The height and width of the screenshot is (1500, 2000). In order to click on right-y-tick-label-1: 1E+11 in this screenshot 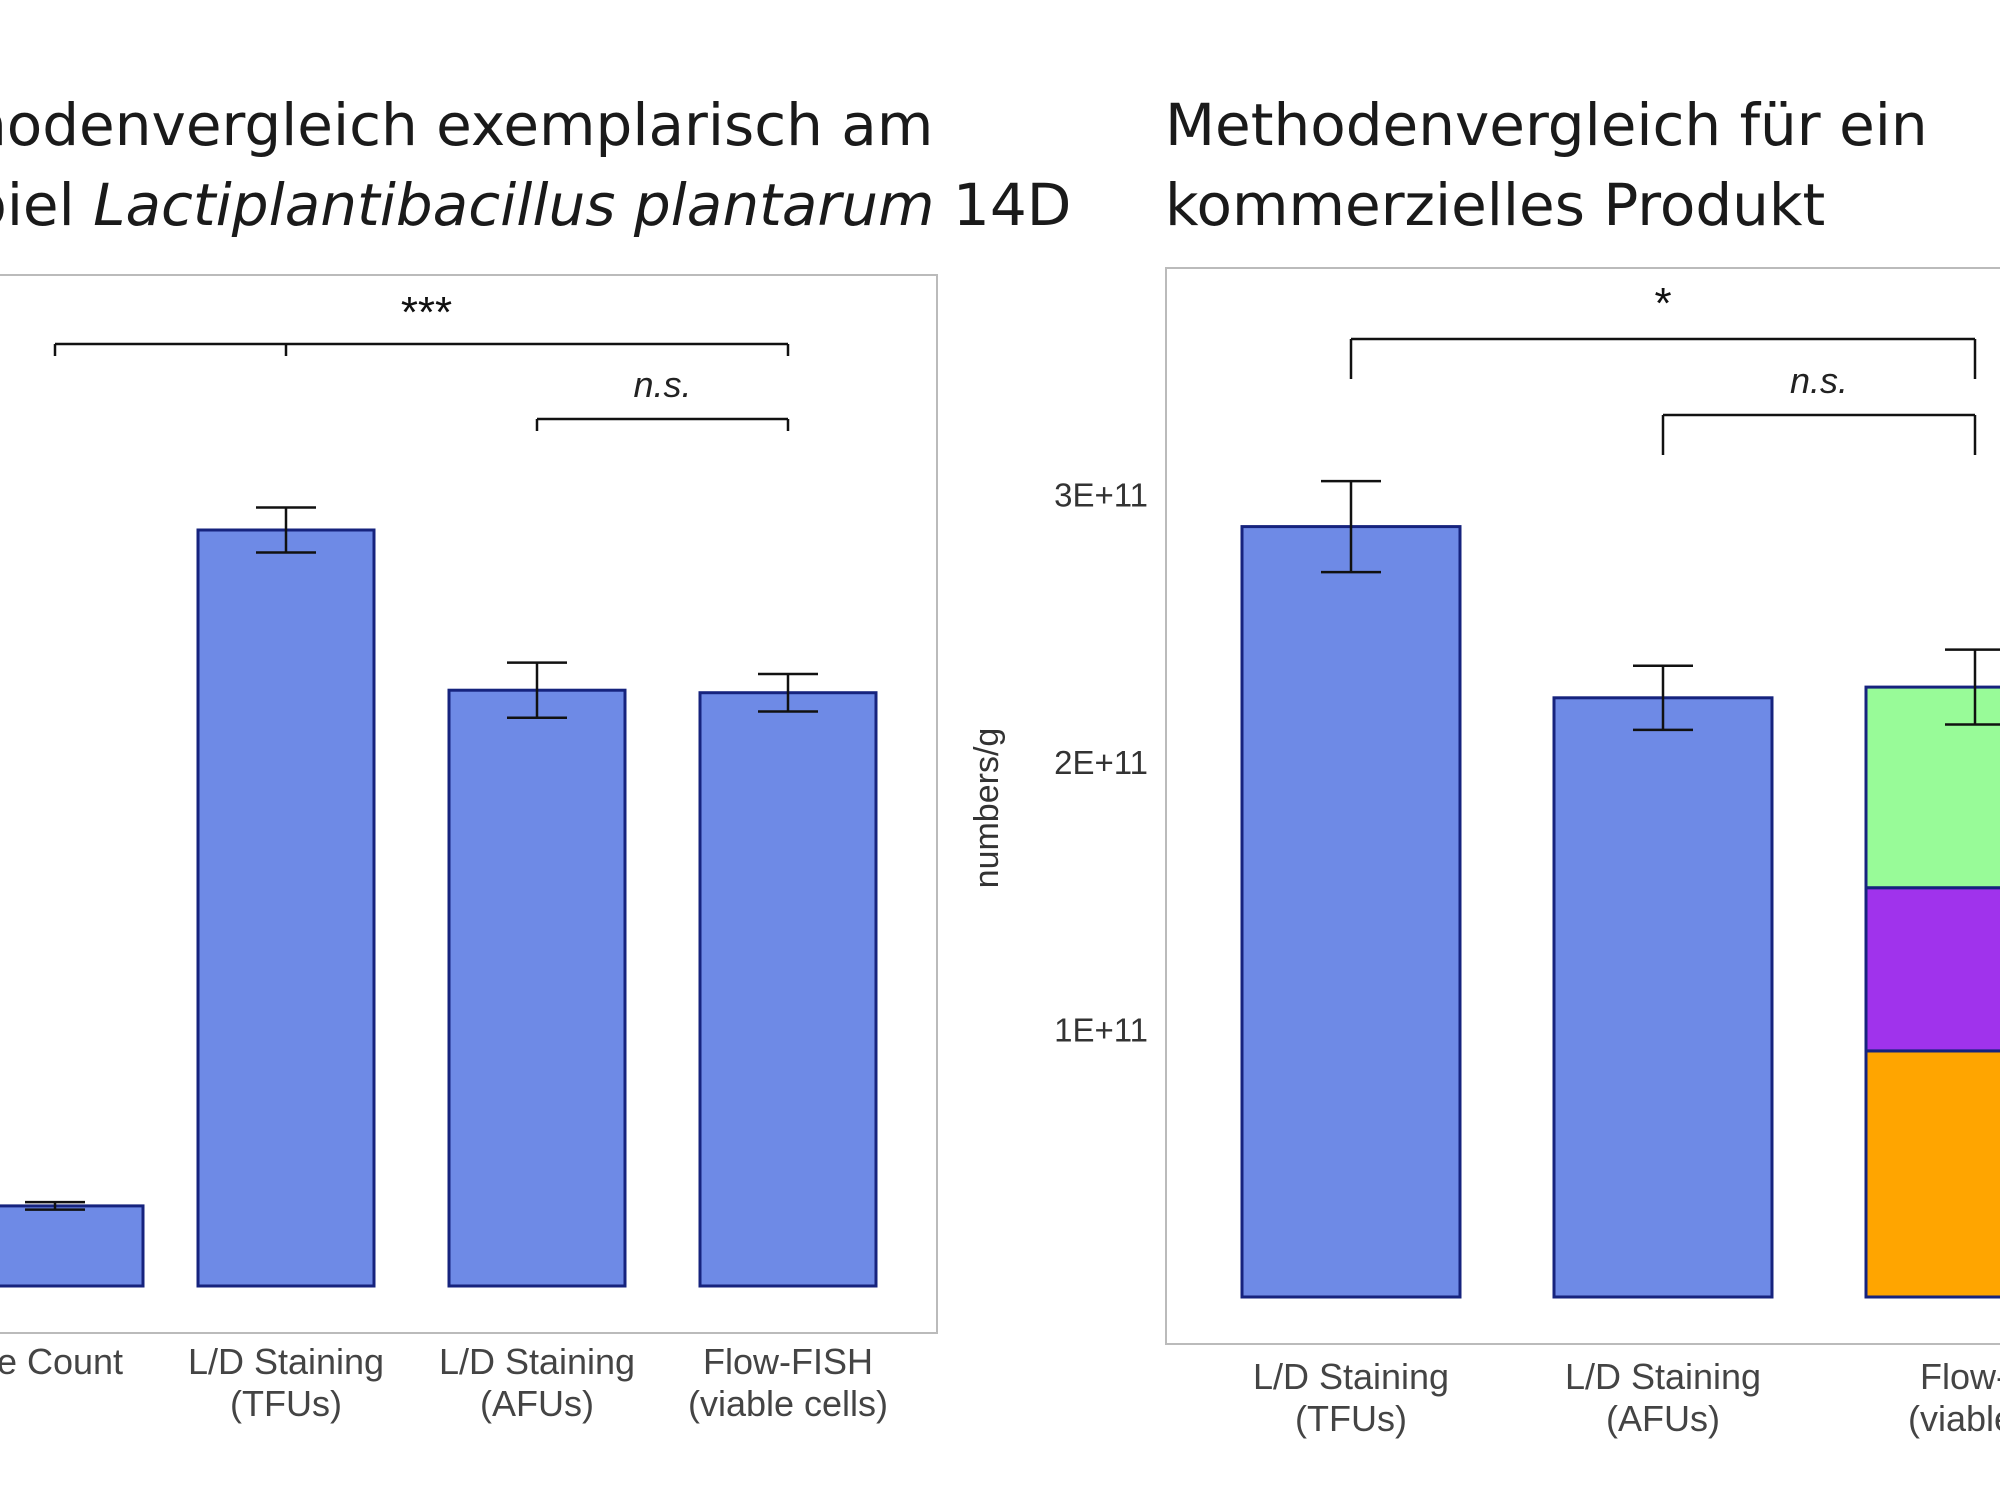, I will do `click(1101, 1030)`.